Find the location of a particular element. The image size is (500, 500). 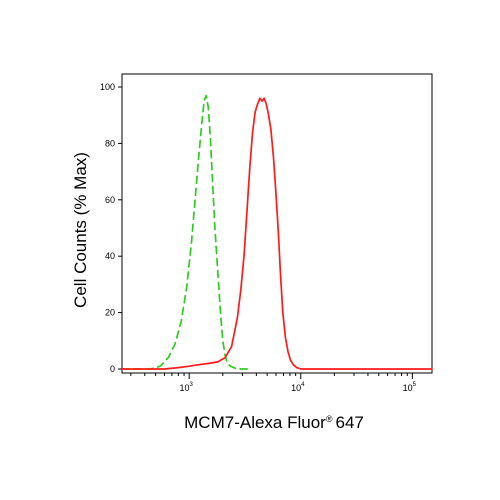

series-line-control is located at coordinates (186, 232).